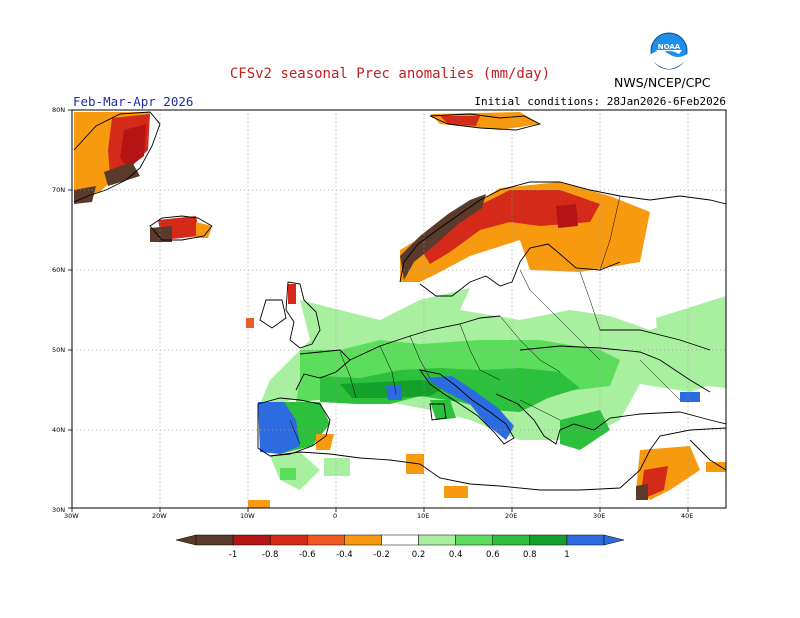 The height and width of the screenshot is (618, 800). Describe the element at coordinates (59, 110) in the screenshot. I see `lat-label: 80N` at that location.